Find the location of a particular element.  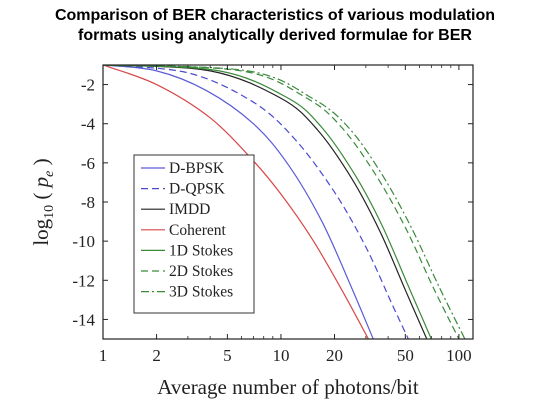

legend-label-1: D-QPSK is located at coordinates (197, 189).